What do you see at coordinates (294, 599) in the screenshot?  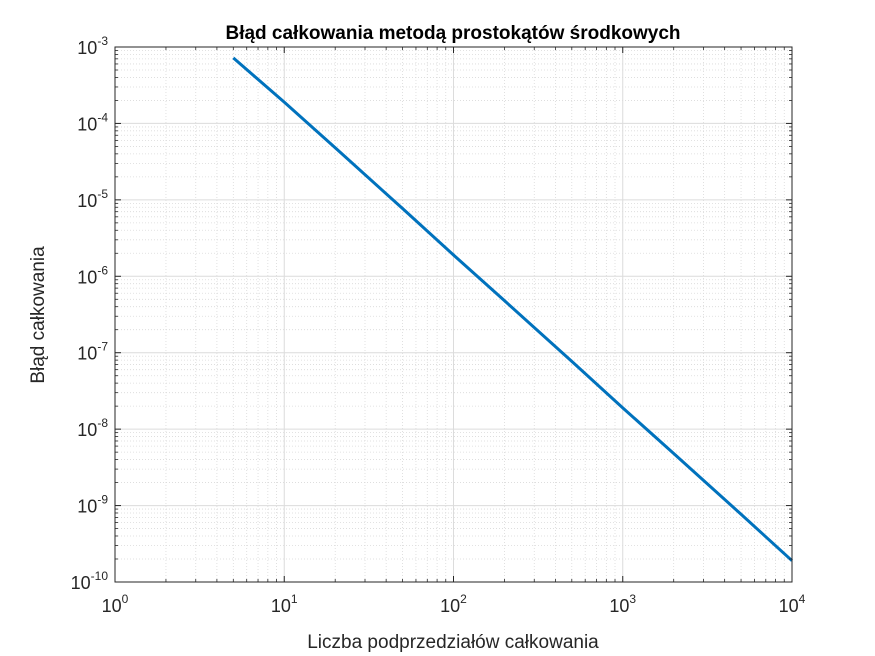 I see `x-tick-exponent: 1` at bounding box center [294, 599].